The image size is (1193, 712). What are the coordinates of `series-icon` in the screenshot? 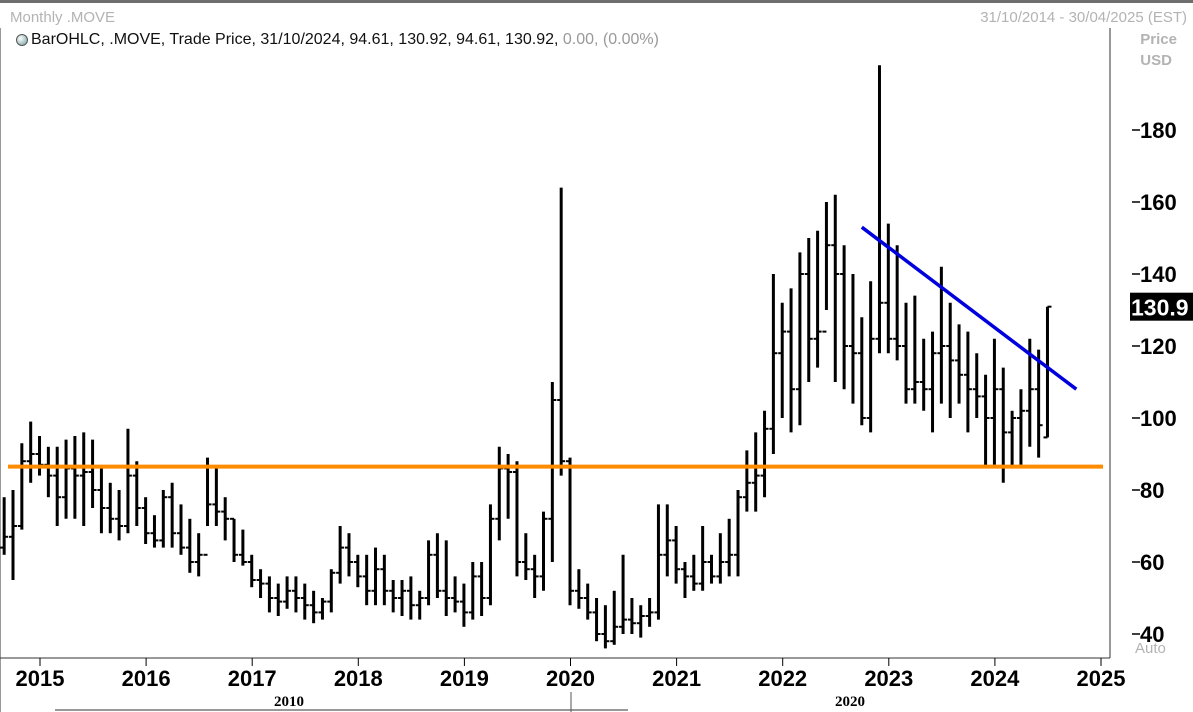 It's located at (22, 39).